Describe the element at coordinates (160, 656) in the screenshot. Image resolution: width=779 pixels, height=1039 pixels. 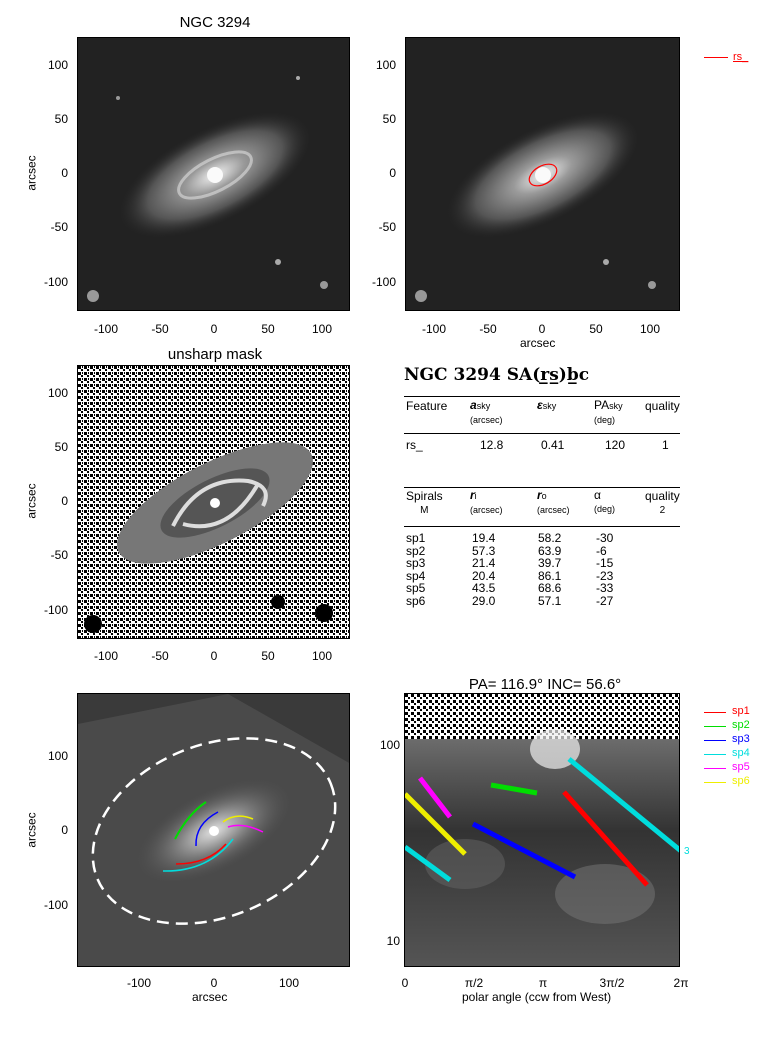
I see `p3-xtick: -50` at that location.